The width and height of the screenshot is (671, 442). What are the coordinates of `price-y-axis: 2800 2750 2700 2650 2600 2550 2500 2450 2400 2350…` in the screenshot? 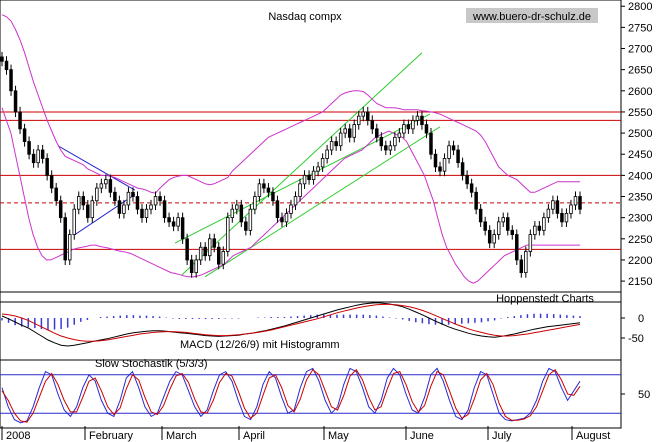 It's located at (636, 144).